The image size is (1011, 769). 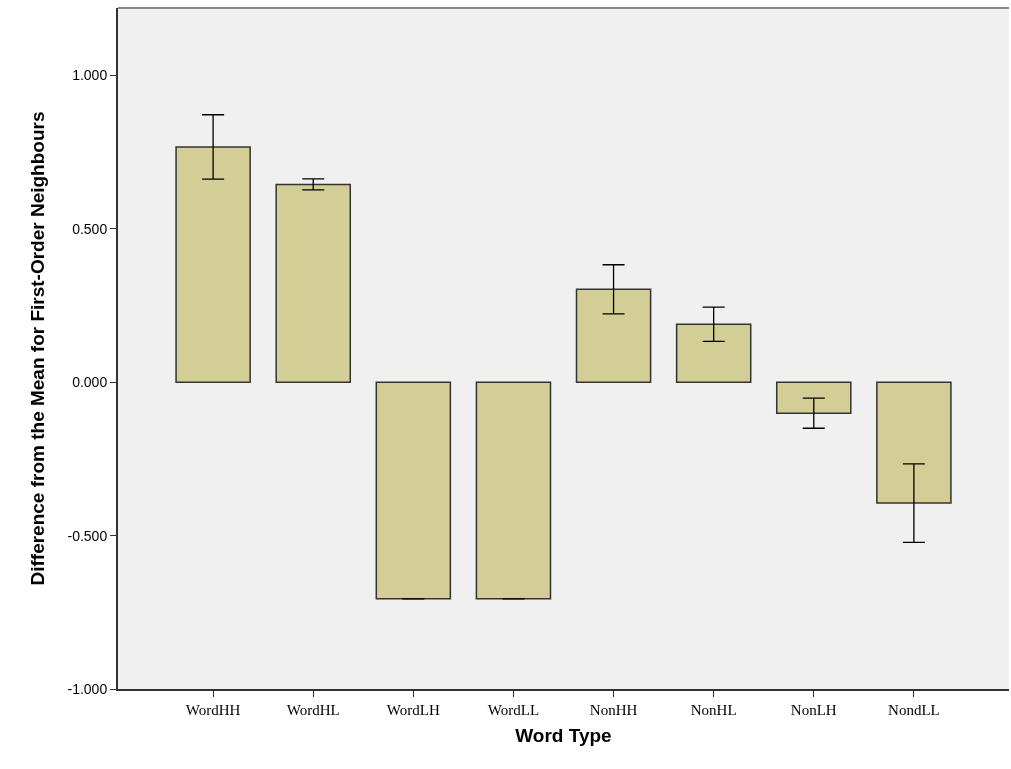 What do you see at coordinates (87, 535) in the screenshot?
I see `y-tick-label: -0.500` at bounding box center [87, 535].